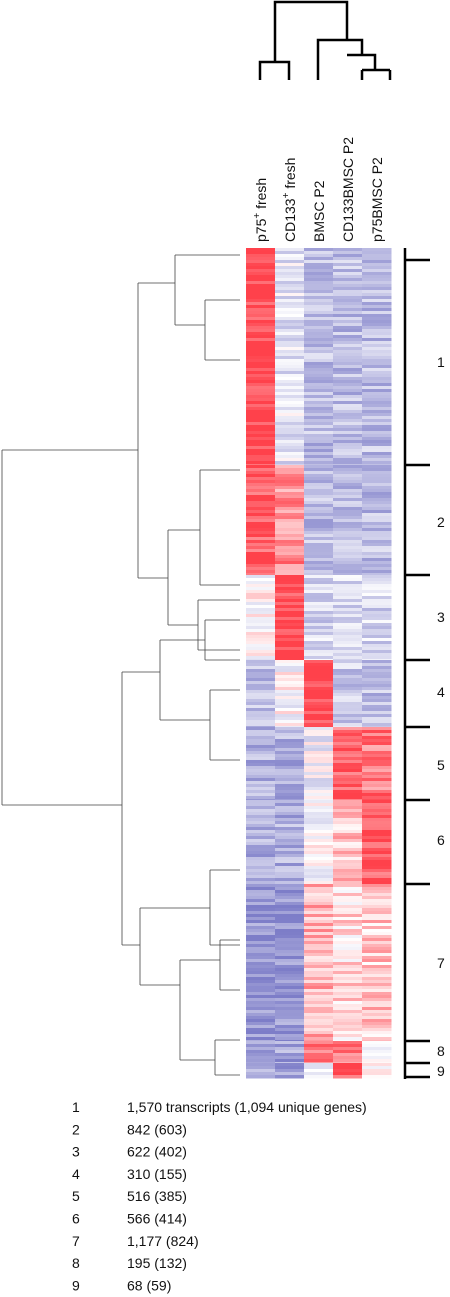  Describe the element at coordinates (157, 1152) in the screenshot. I see `legend-text: 622 (402)` at that location.